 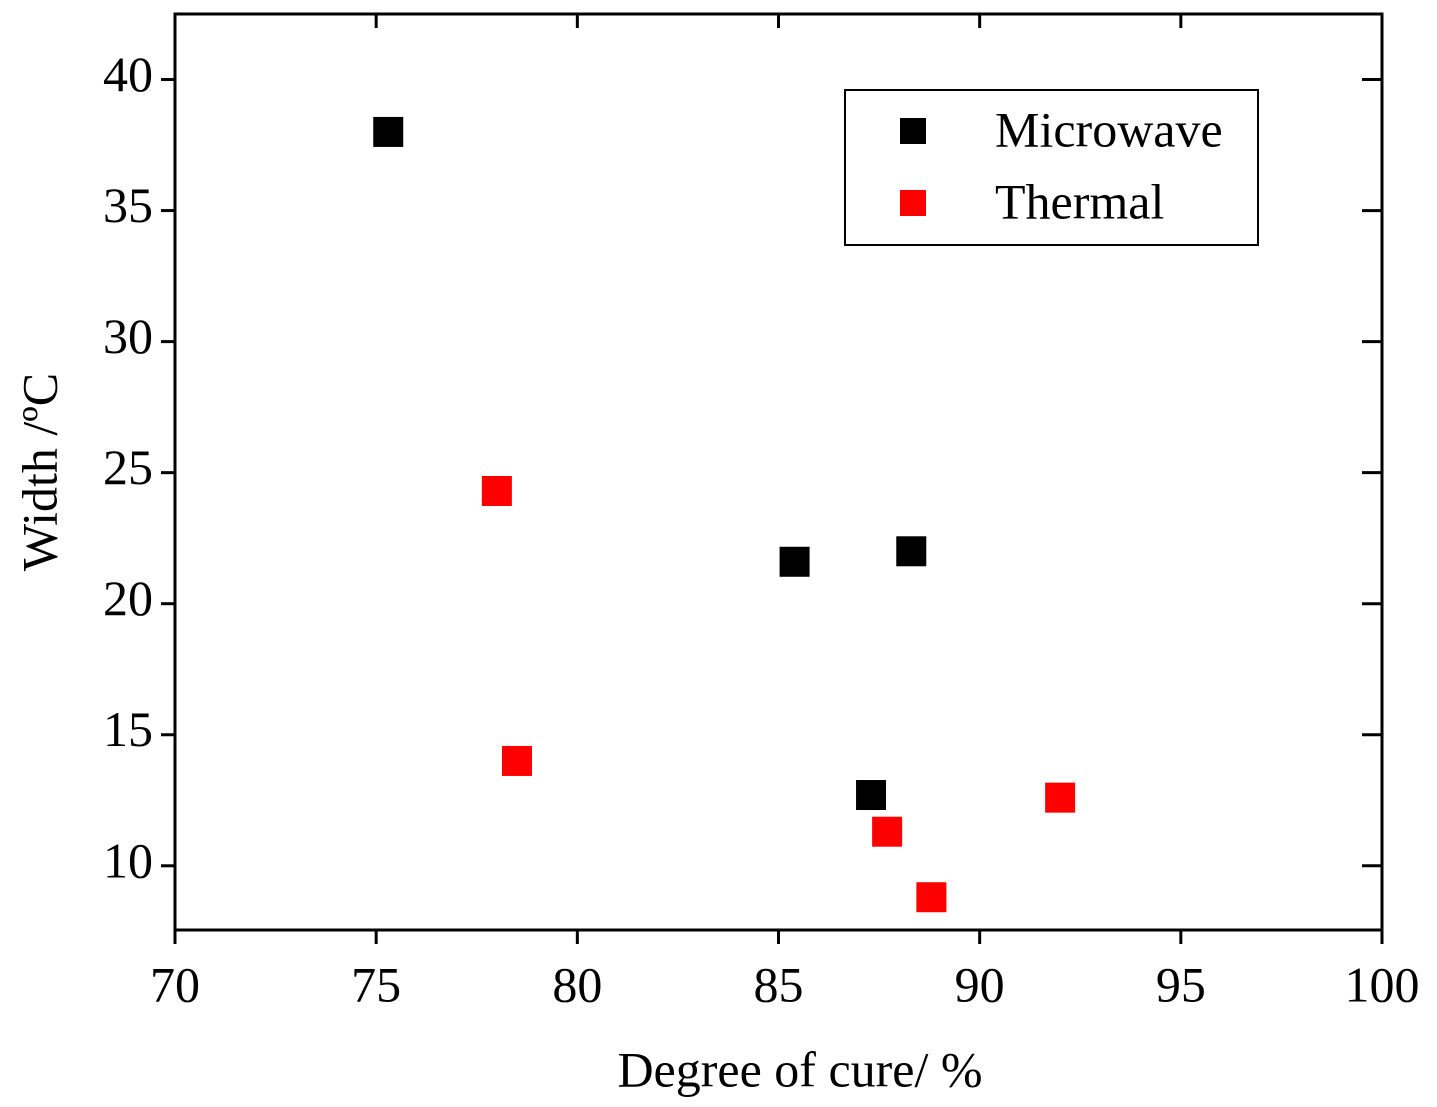 What do you see at coordinates (128, 336) in the screenshot?
I see `y-tick-label: 30` at bounding box center [128, 336].